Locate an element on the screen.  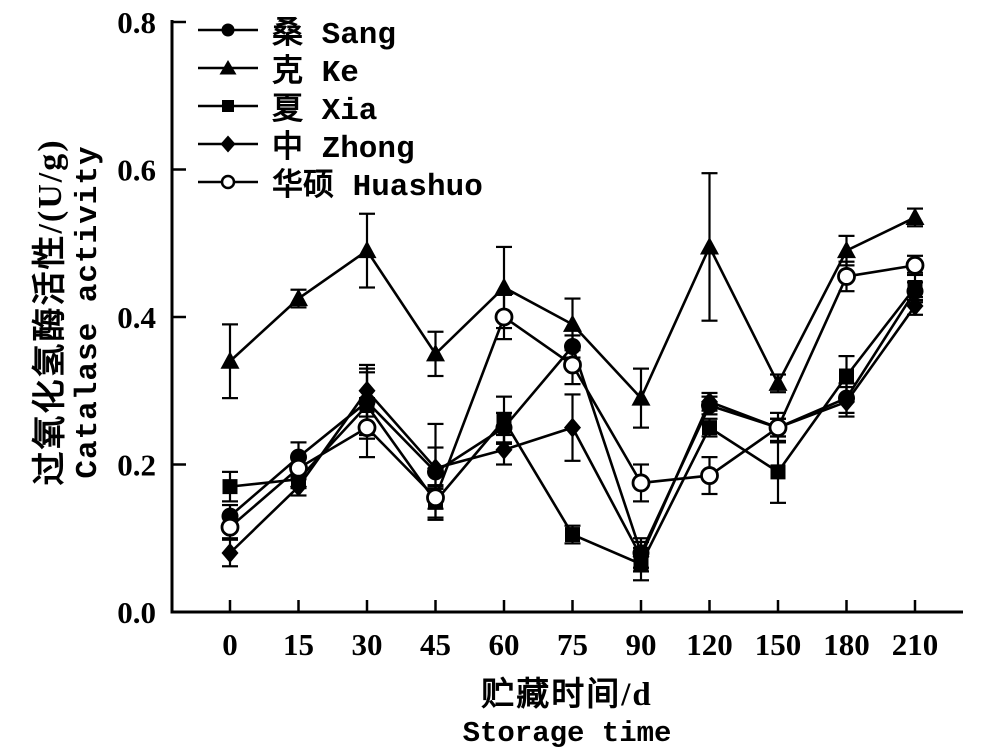
legend-item-huashuo: 华硕 Huashuo is located at coordinates (340, 184).